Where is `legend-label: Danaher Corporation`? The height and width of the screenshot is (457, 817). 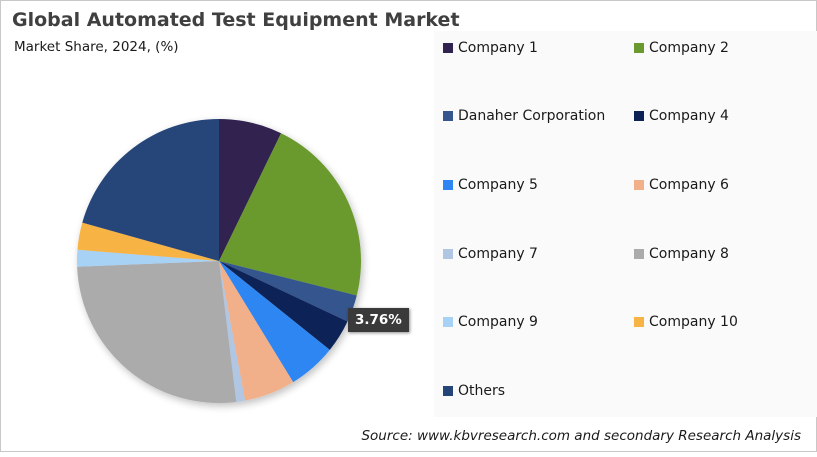
legend-label: Danaher Corporation is located at coordinates (532, 116).